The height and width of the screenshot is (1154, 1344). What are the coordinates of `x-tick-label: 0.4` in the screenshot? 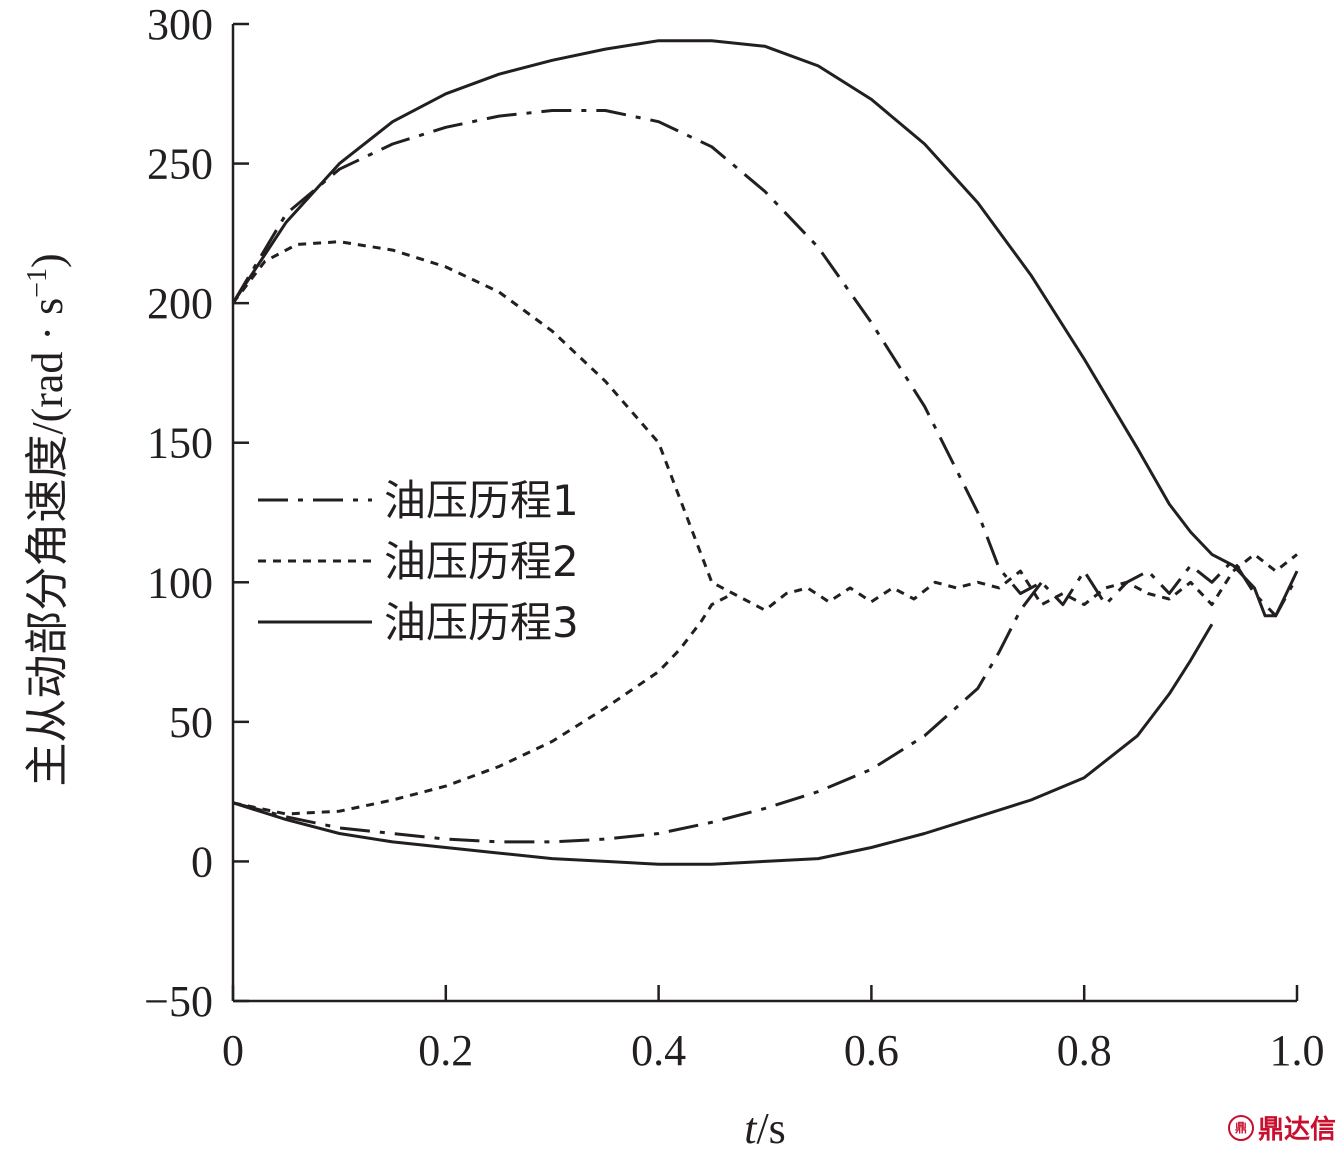 It's located at (658, 1050).